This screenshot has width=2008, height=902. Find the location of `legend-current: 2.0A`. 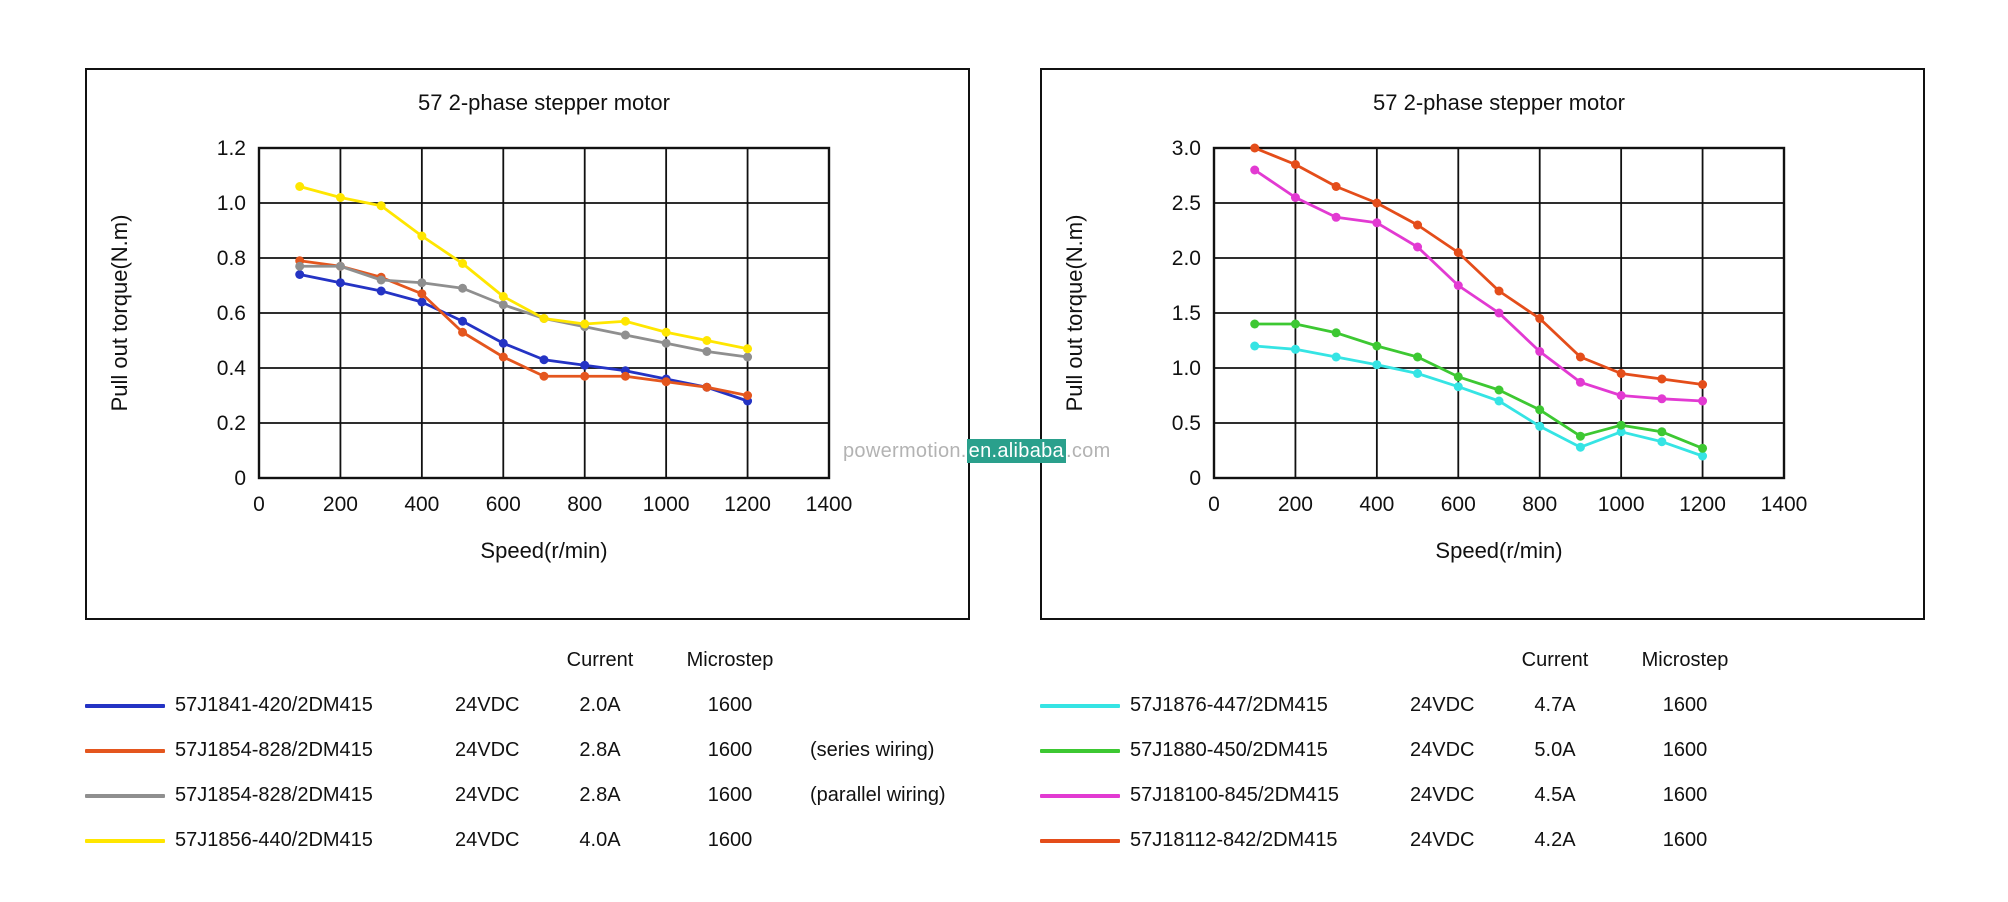

legend-current: 2.0A is located at coordinates (600, 705).